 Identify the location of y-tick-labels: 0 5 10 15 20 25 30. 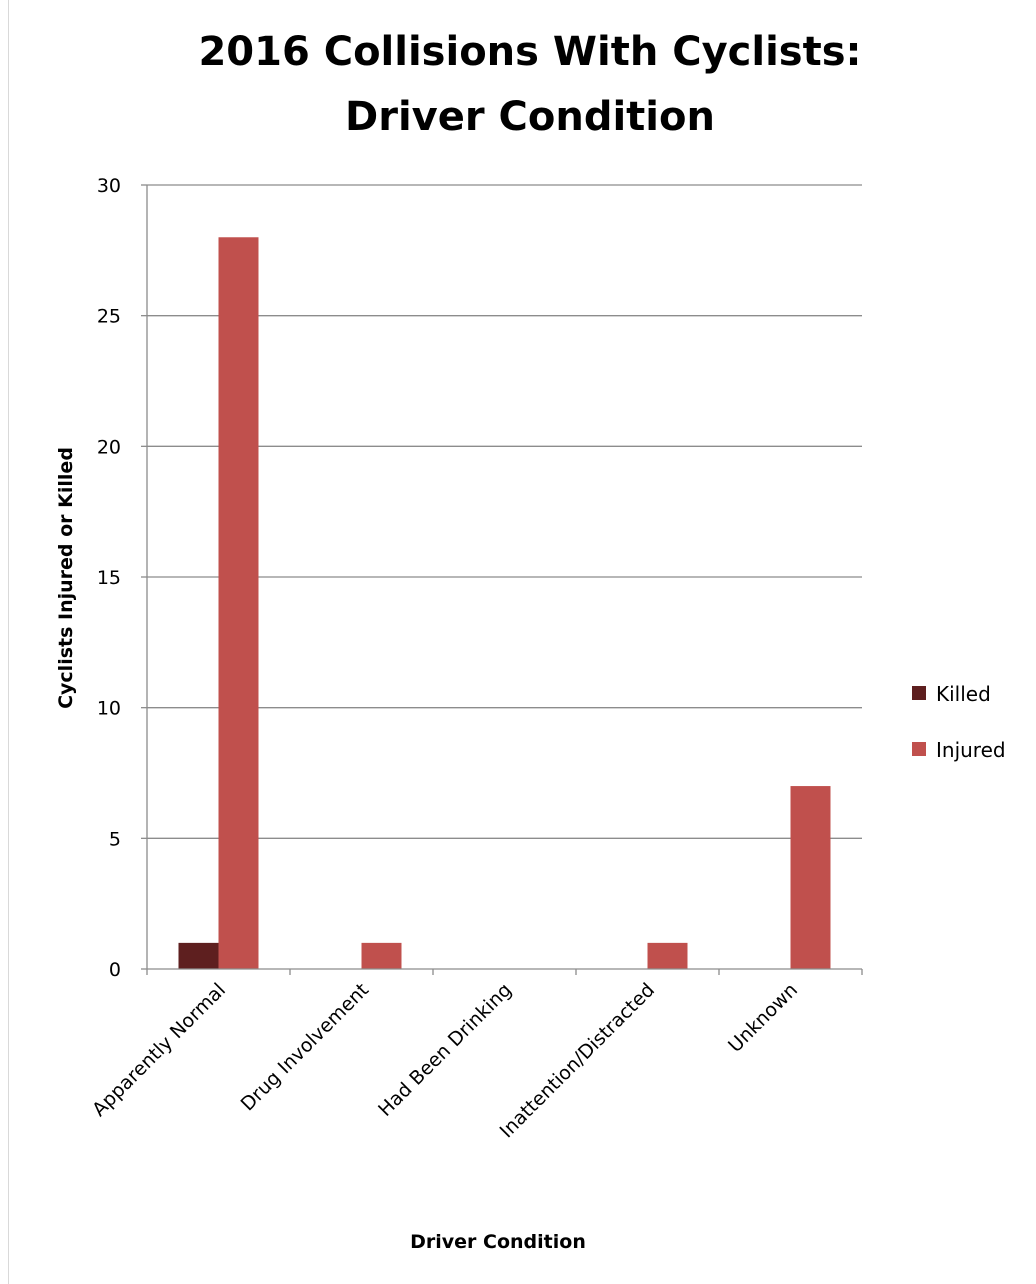
(109, 578).